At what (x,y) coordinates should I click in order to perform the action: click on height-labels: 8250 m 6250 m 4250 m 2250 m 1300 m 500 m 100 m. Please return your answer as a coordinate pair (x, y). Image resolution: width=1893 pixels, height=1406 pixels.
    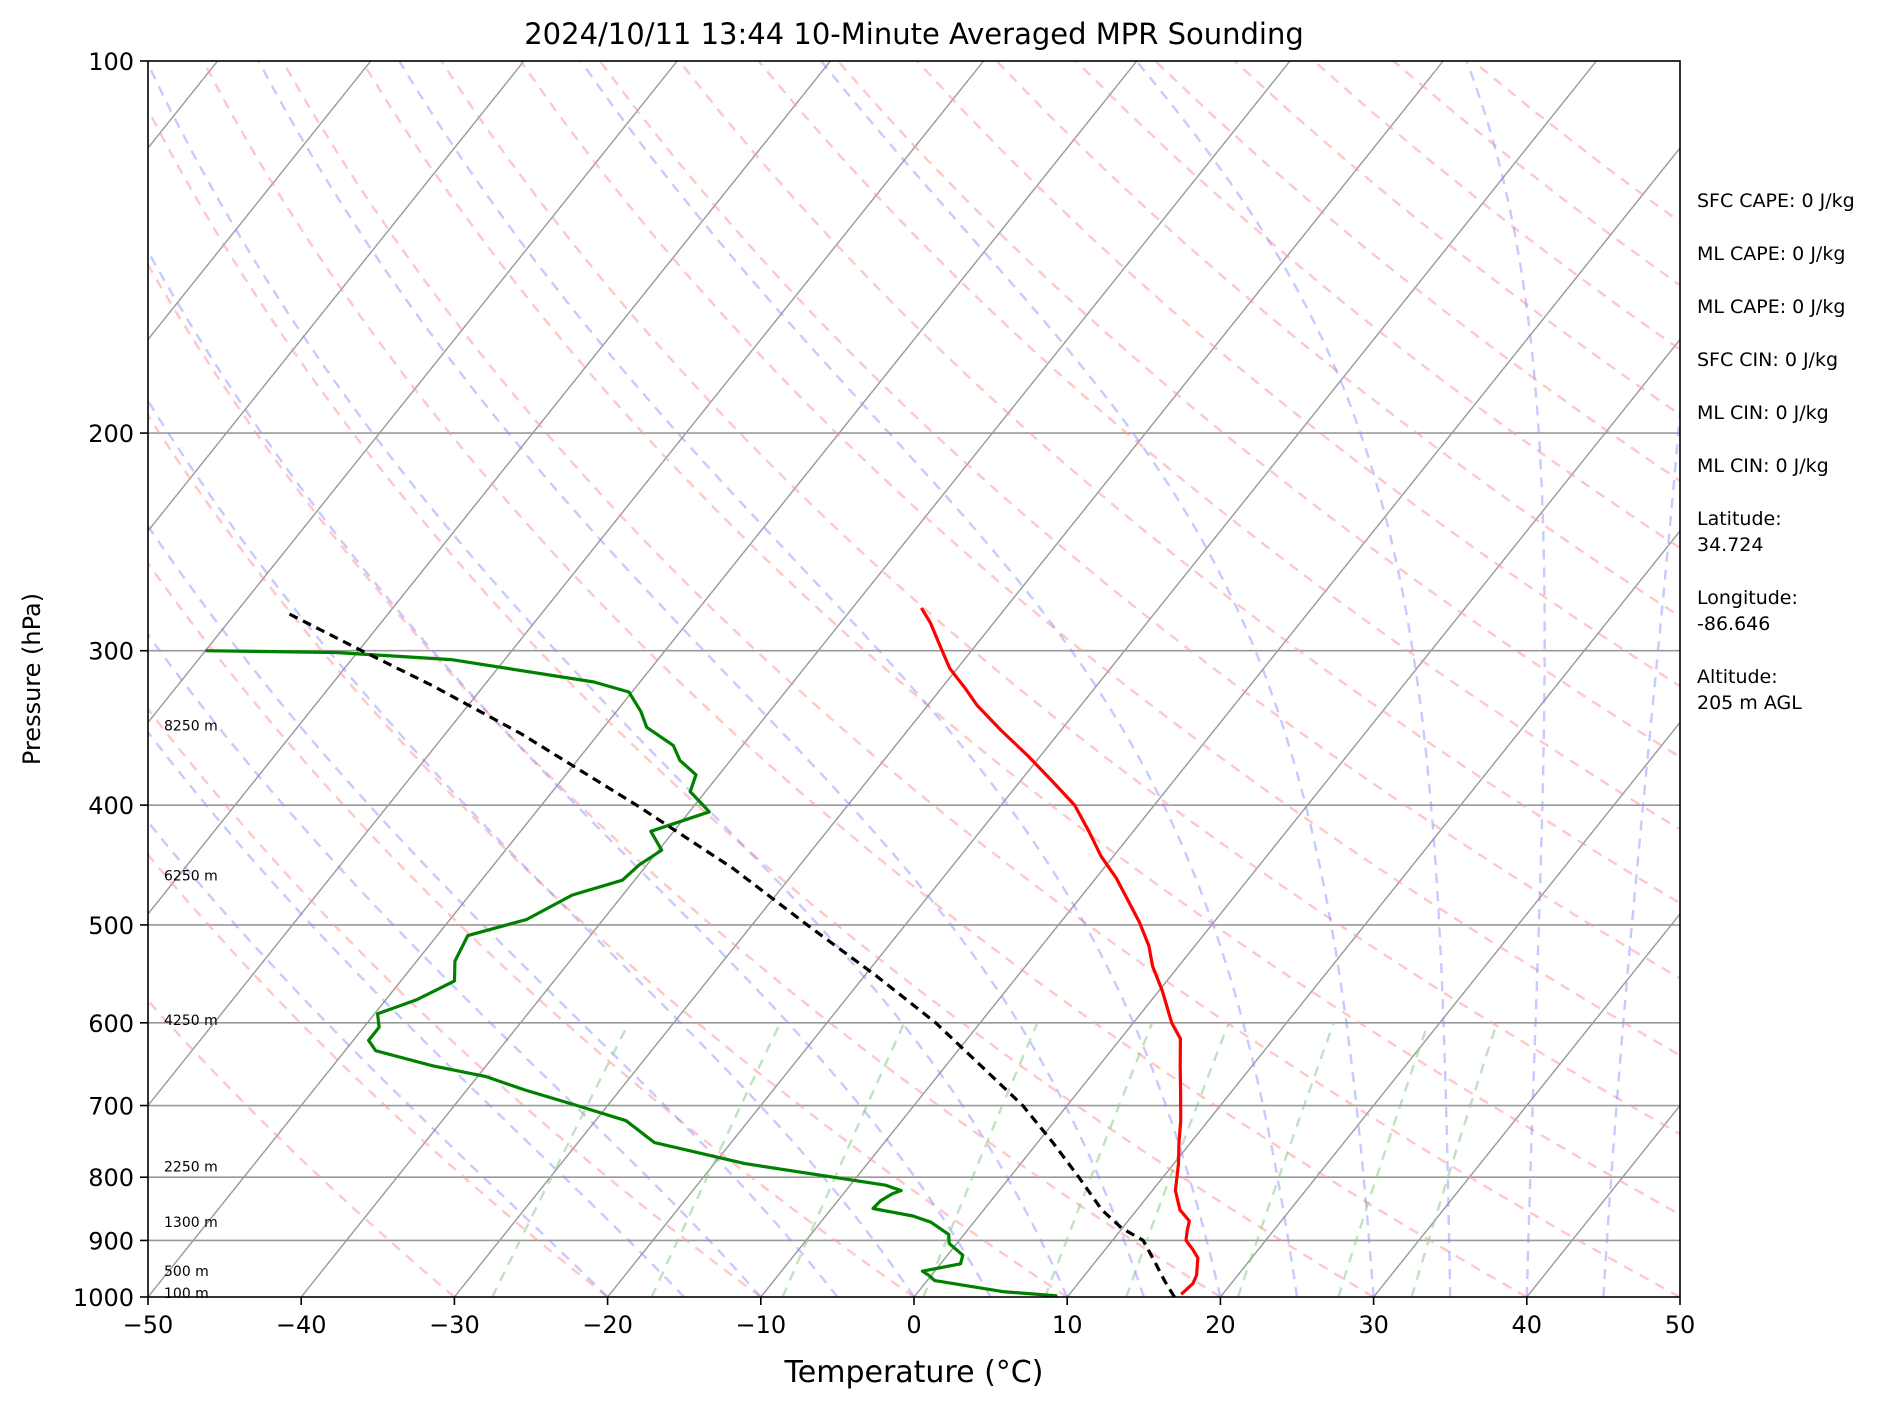
    Looking at the image, I should click on (191, 1010).